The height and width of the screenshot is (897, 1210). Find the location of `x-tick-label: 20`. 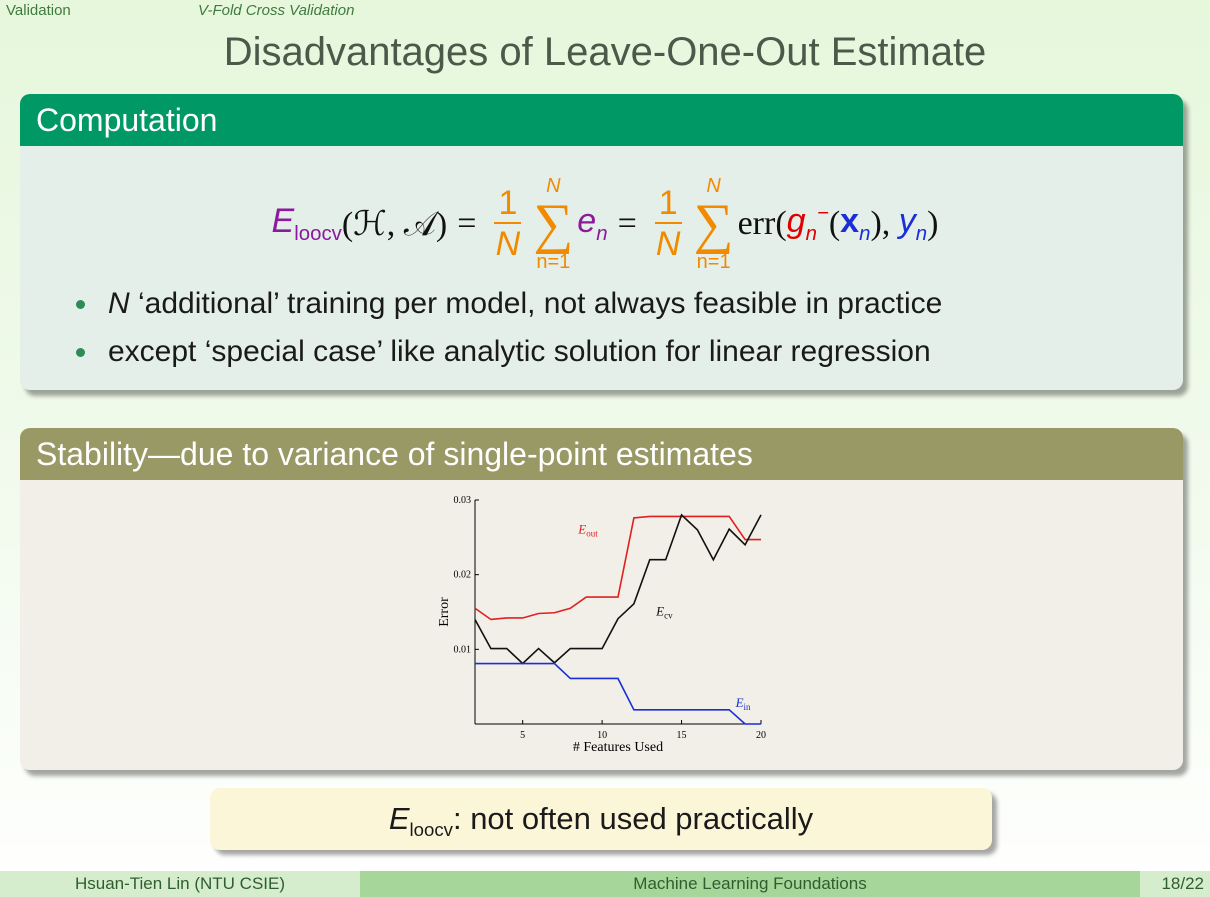

x-tick-label: 20 is located at coordinates (761, 735).